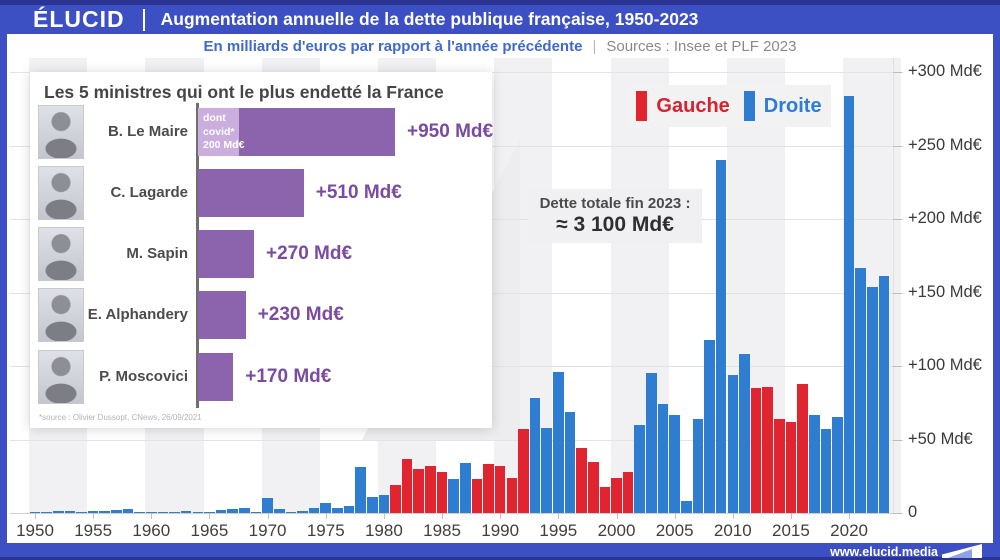 Image resolution: width=1000 pixels, height=560 pixels. Describe the element at coordinates (116, 511) in the screenshot. I see `bar-1957-droite` at that location.